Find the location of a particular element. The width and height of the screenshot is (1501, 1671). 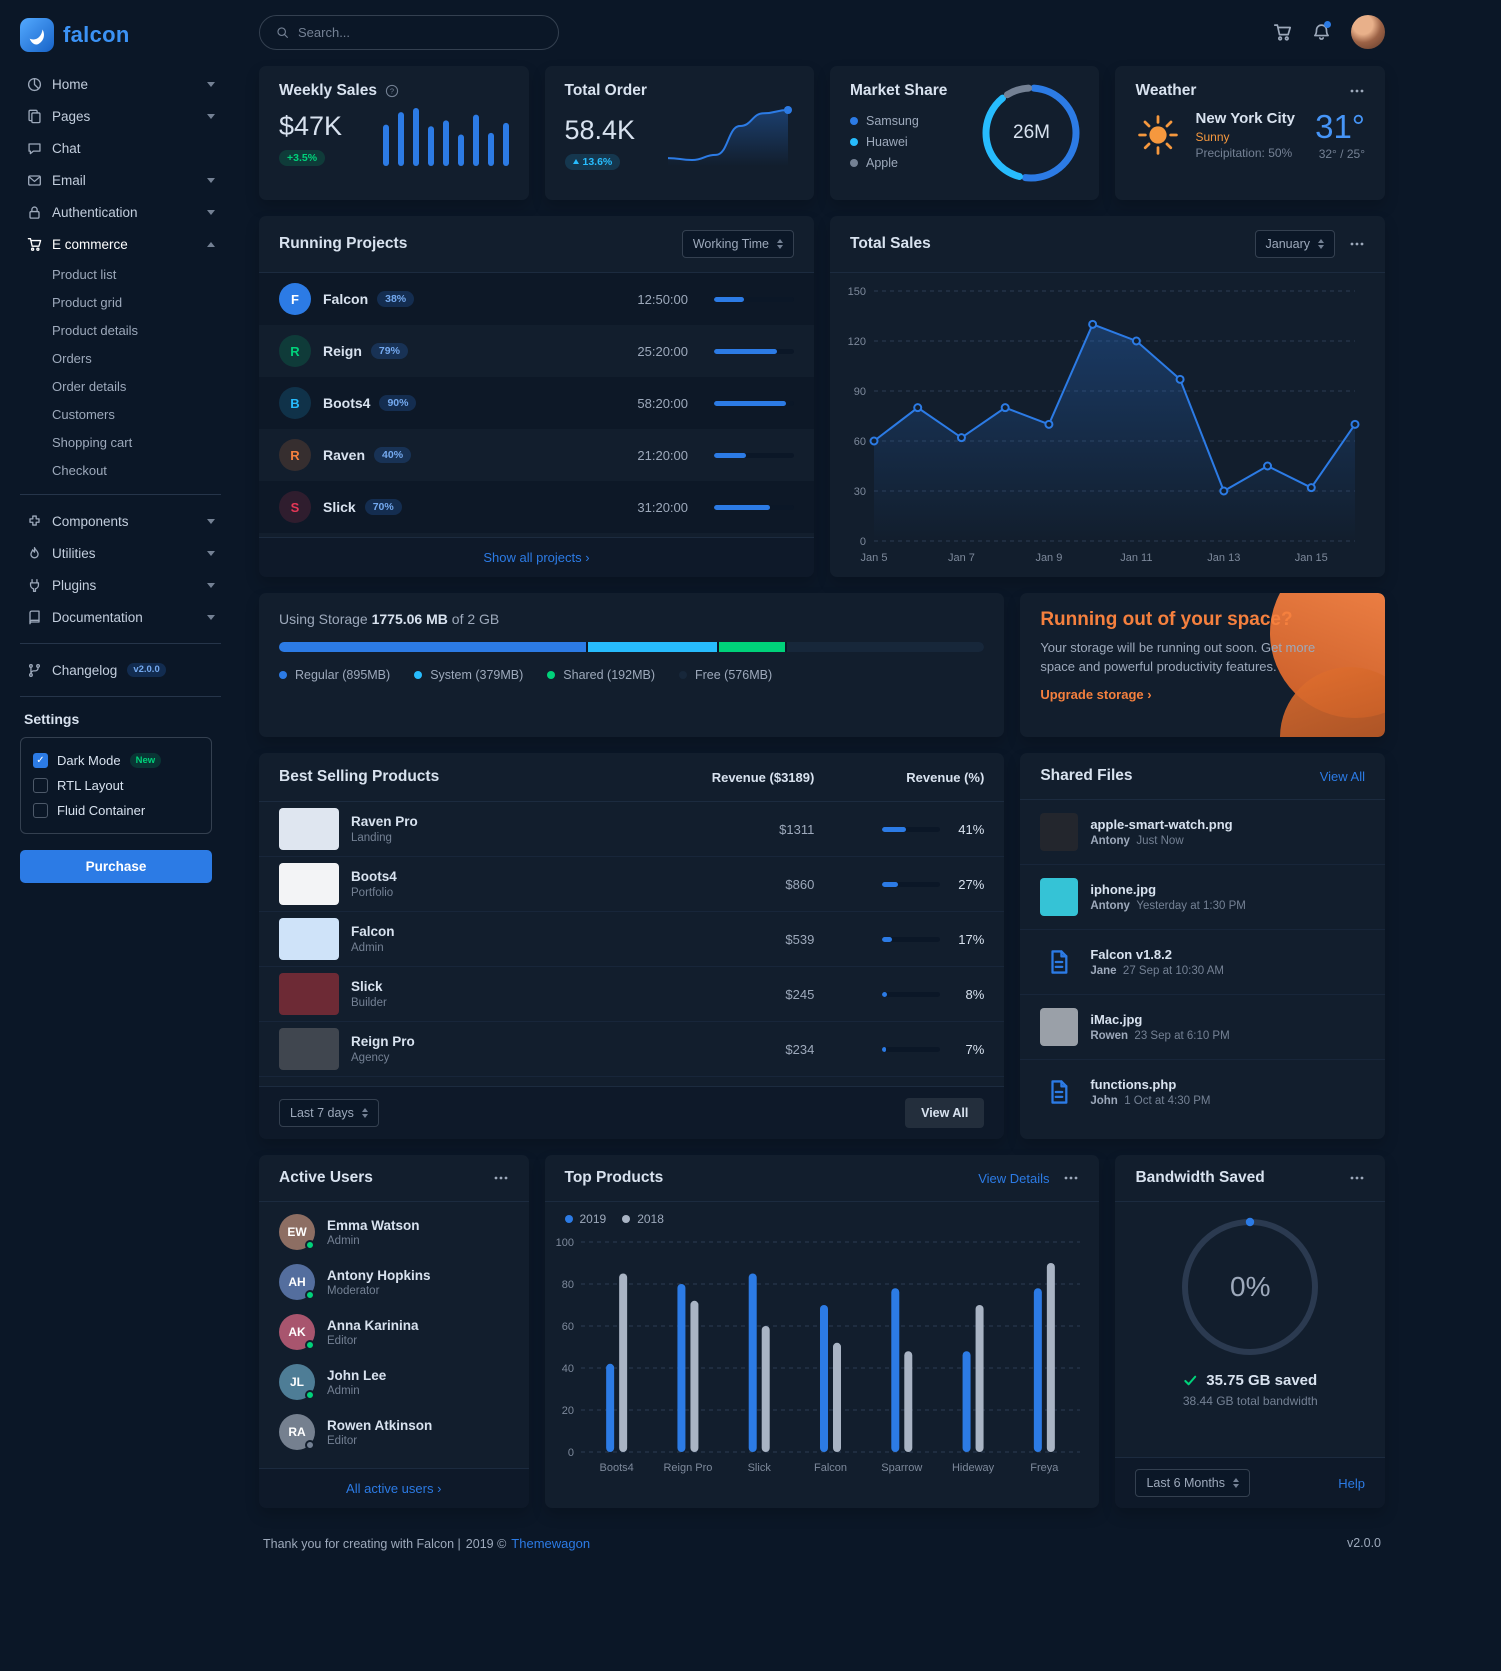

project-name: Boots4 is located at coordinates (347, 403).